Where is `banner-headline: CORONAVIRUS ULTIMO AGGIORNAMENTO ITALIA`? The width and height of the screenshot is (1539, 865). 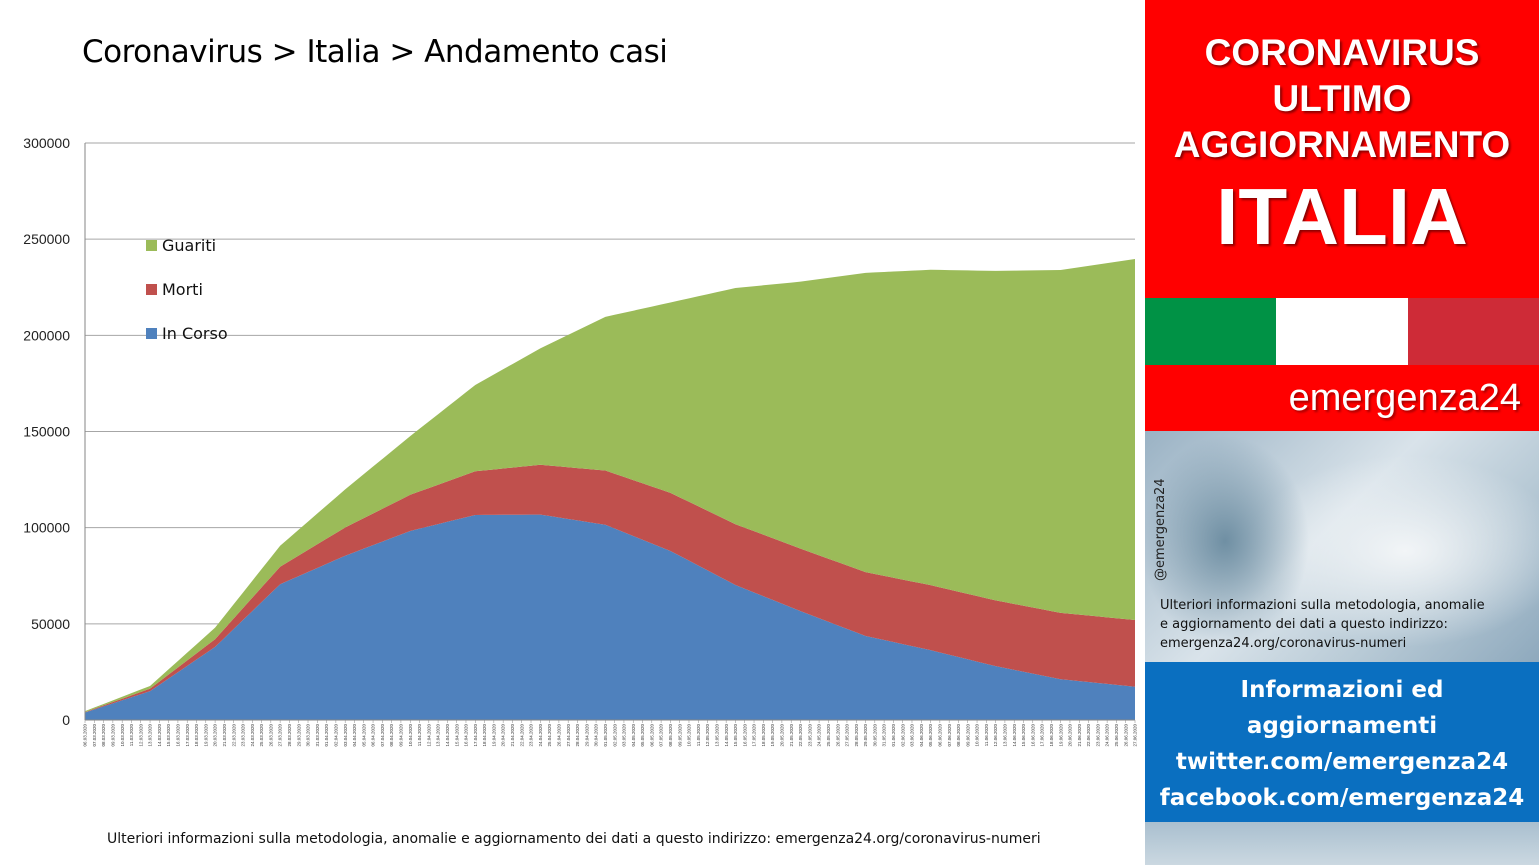 banner-headline: CORONAVIRUS ULTIMO AGGIORNAMENTO ITALIA is located at coordinates (1342, 149).